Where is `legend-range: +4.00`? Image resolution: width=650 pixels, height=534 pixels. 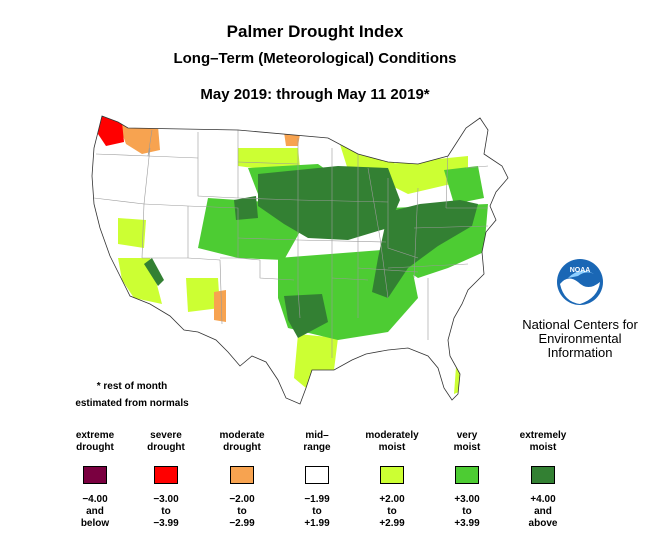 legend-range: +4.00 is located at coordinates (543, 499).